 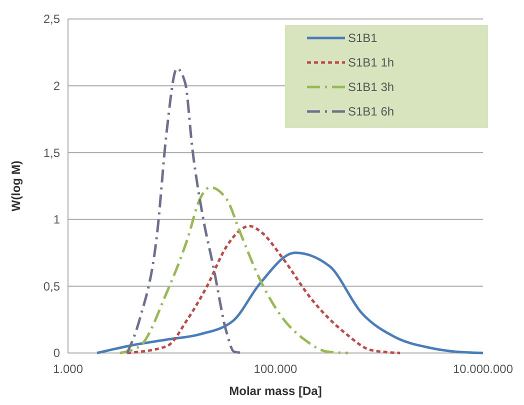 What do you see at coordinates (51, 19) in the screenshot?
I see `y-tick-label: 2,5` at bounding box center [51, 19].